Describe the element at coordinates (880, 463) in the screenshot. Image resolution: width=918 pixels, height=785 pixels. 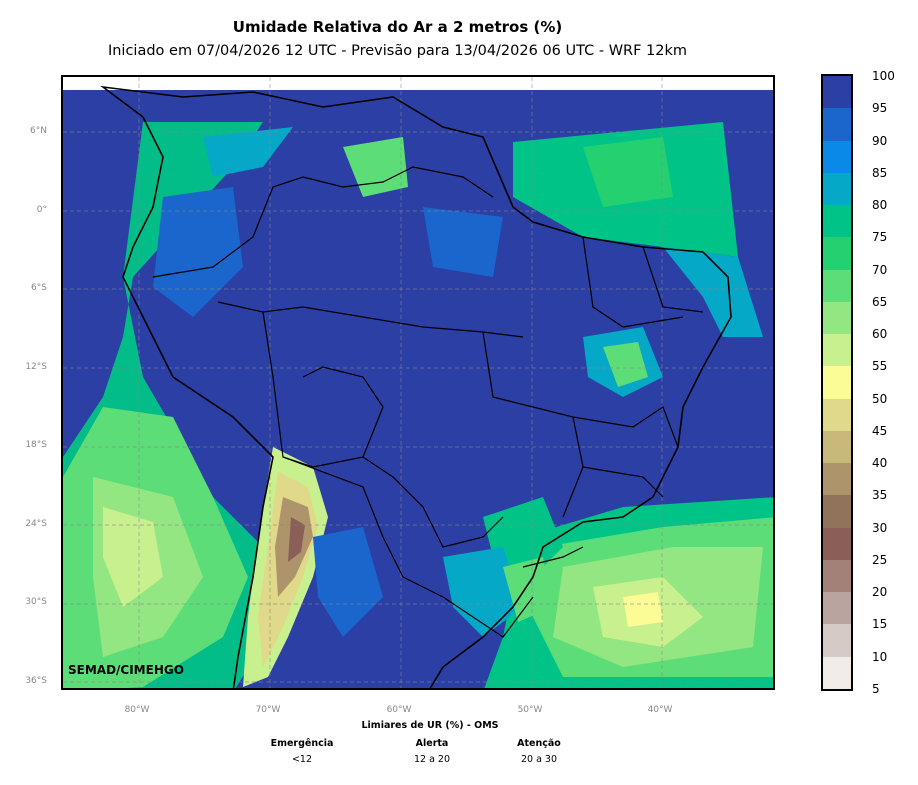
I see `colorbar-tick-label: 40` at that location.